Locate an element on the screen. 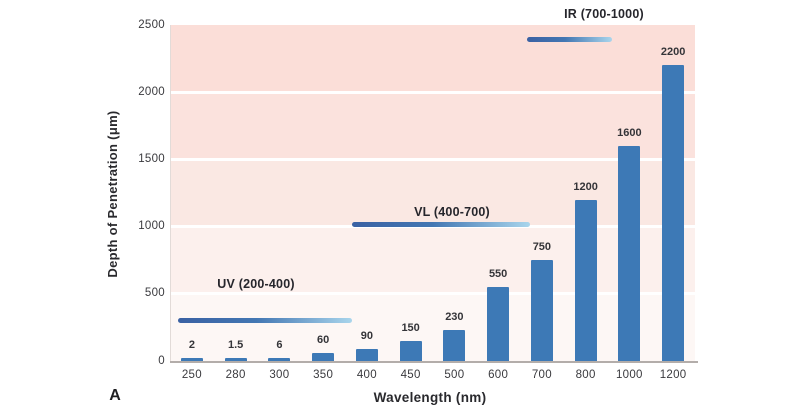  x-tick-label: 800 is located at coordinates (585, 375).